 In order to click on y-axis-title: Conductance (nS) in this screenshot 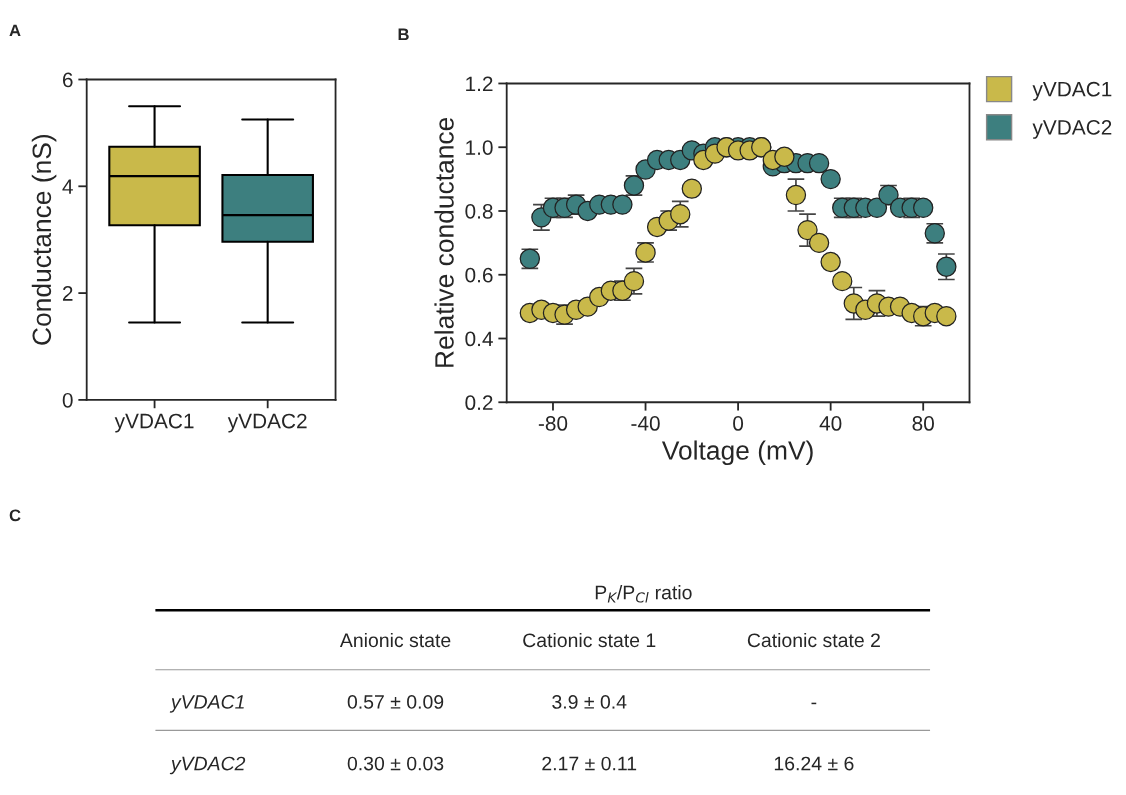, I will do `click(44, 239)`.